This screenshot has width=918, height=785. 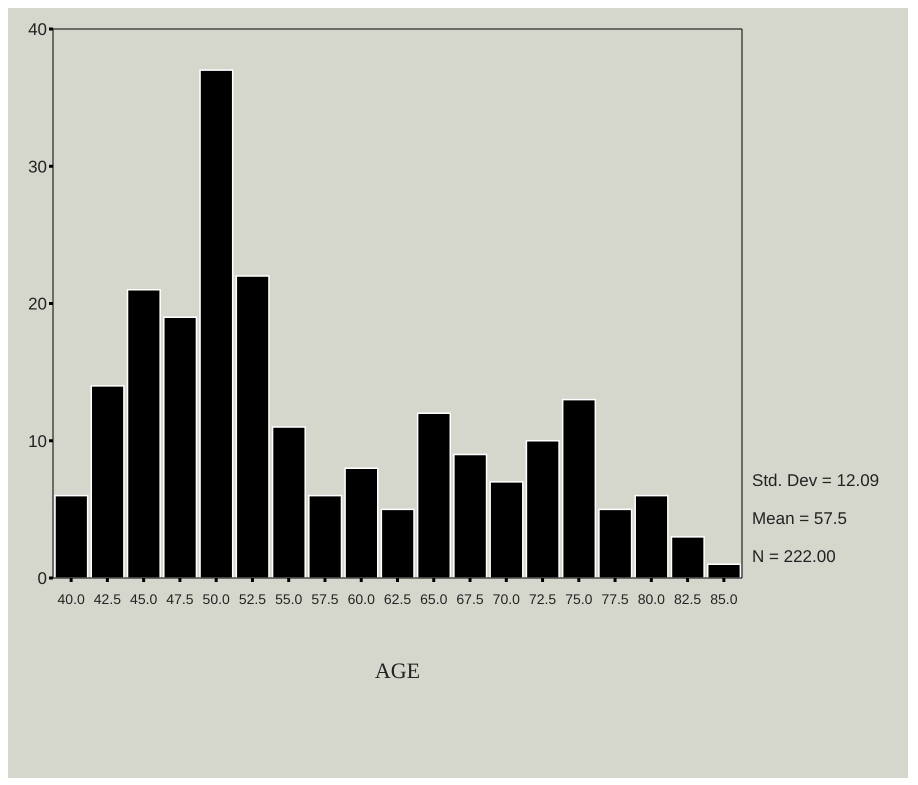 What do you see at coordinates (800, 519) in the screenshot?
I see `text: Mean = 57.5` at bounding box center [800, 519].